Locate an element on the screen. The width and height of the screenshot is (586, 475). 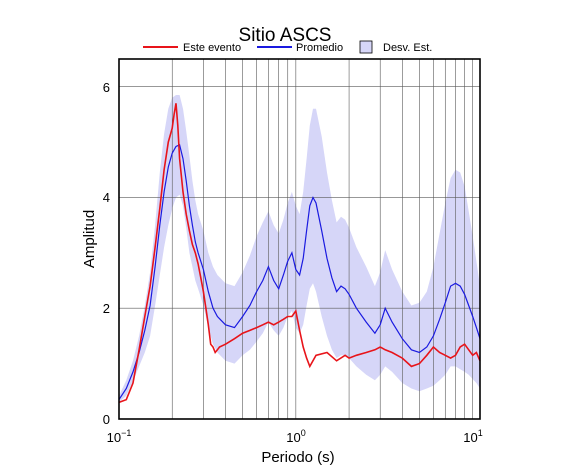
x-axis: 10⁻¹ 10⁰ 10¹ is located at coordinates (295, 436).